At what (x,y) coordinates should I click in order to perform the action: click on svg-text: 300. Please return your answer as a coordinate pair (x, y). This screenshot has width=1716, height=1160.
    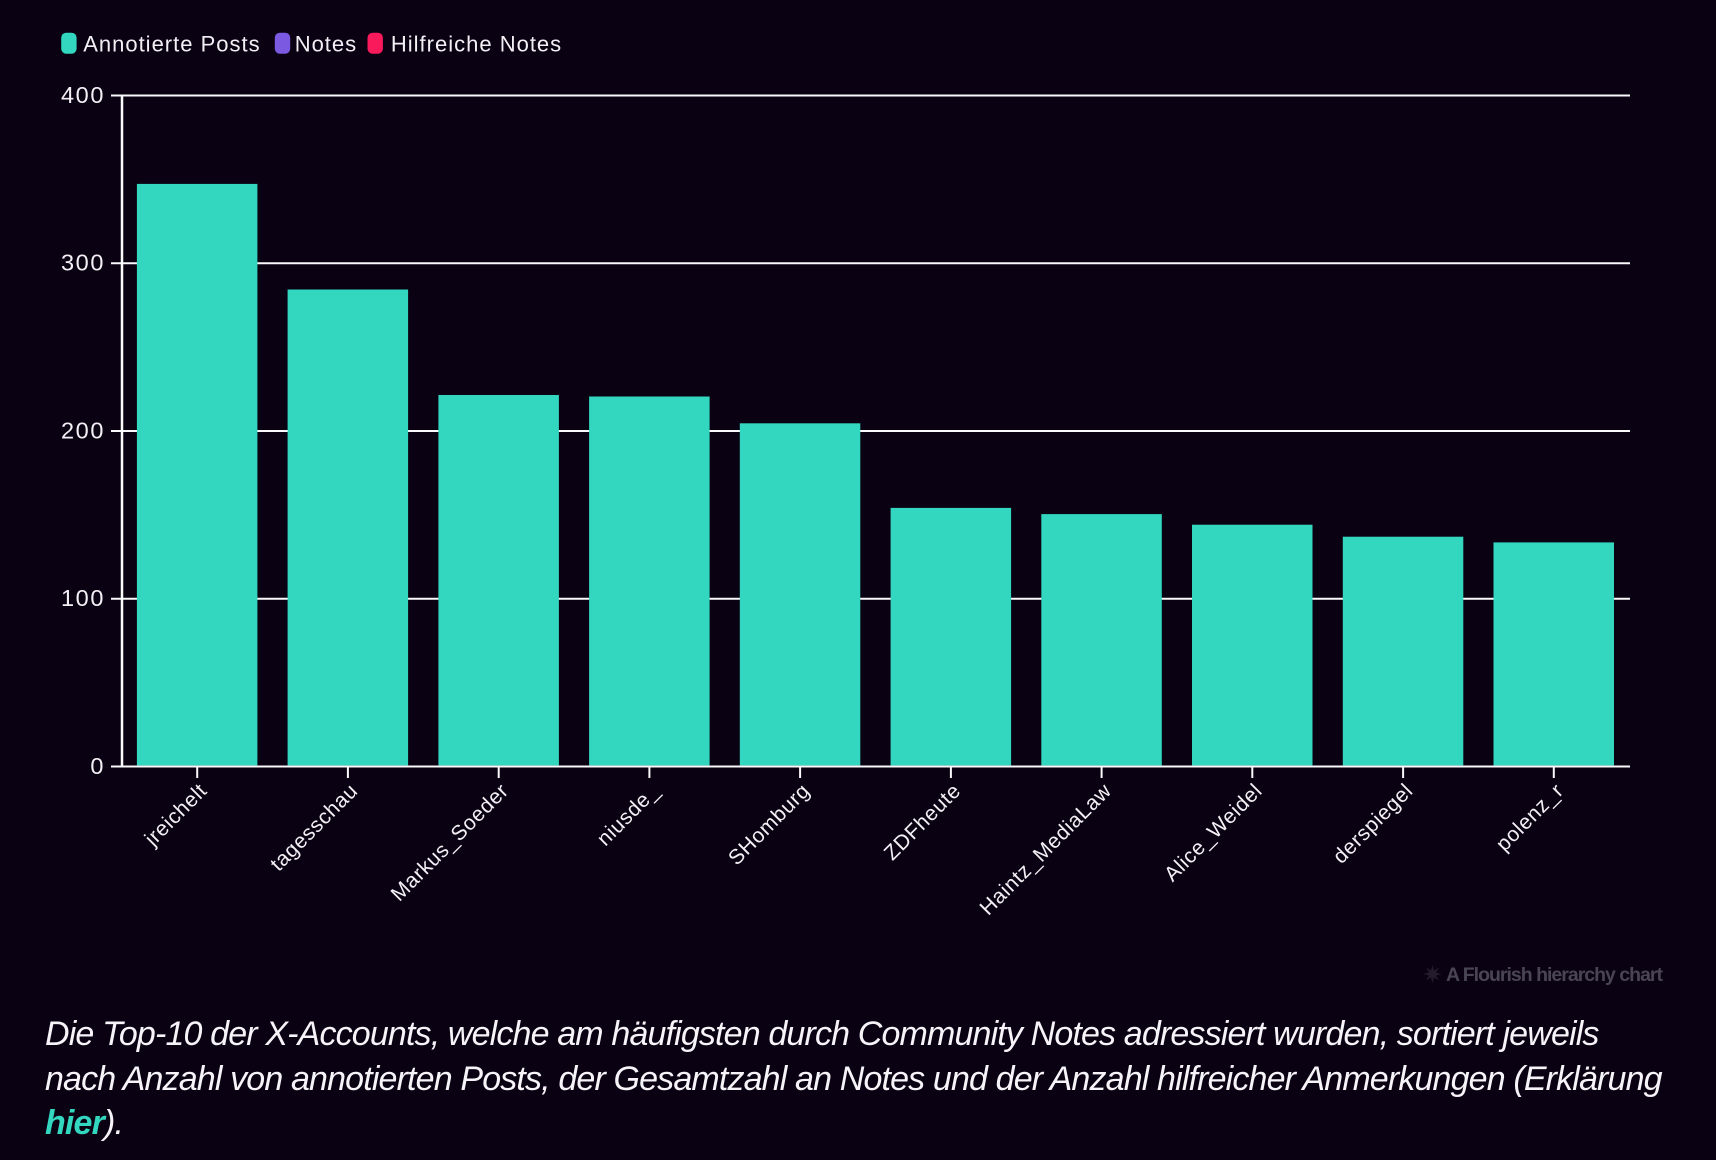
    Looking at the image, I should click on (83, 263).